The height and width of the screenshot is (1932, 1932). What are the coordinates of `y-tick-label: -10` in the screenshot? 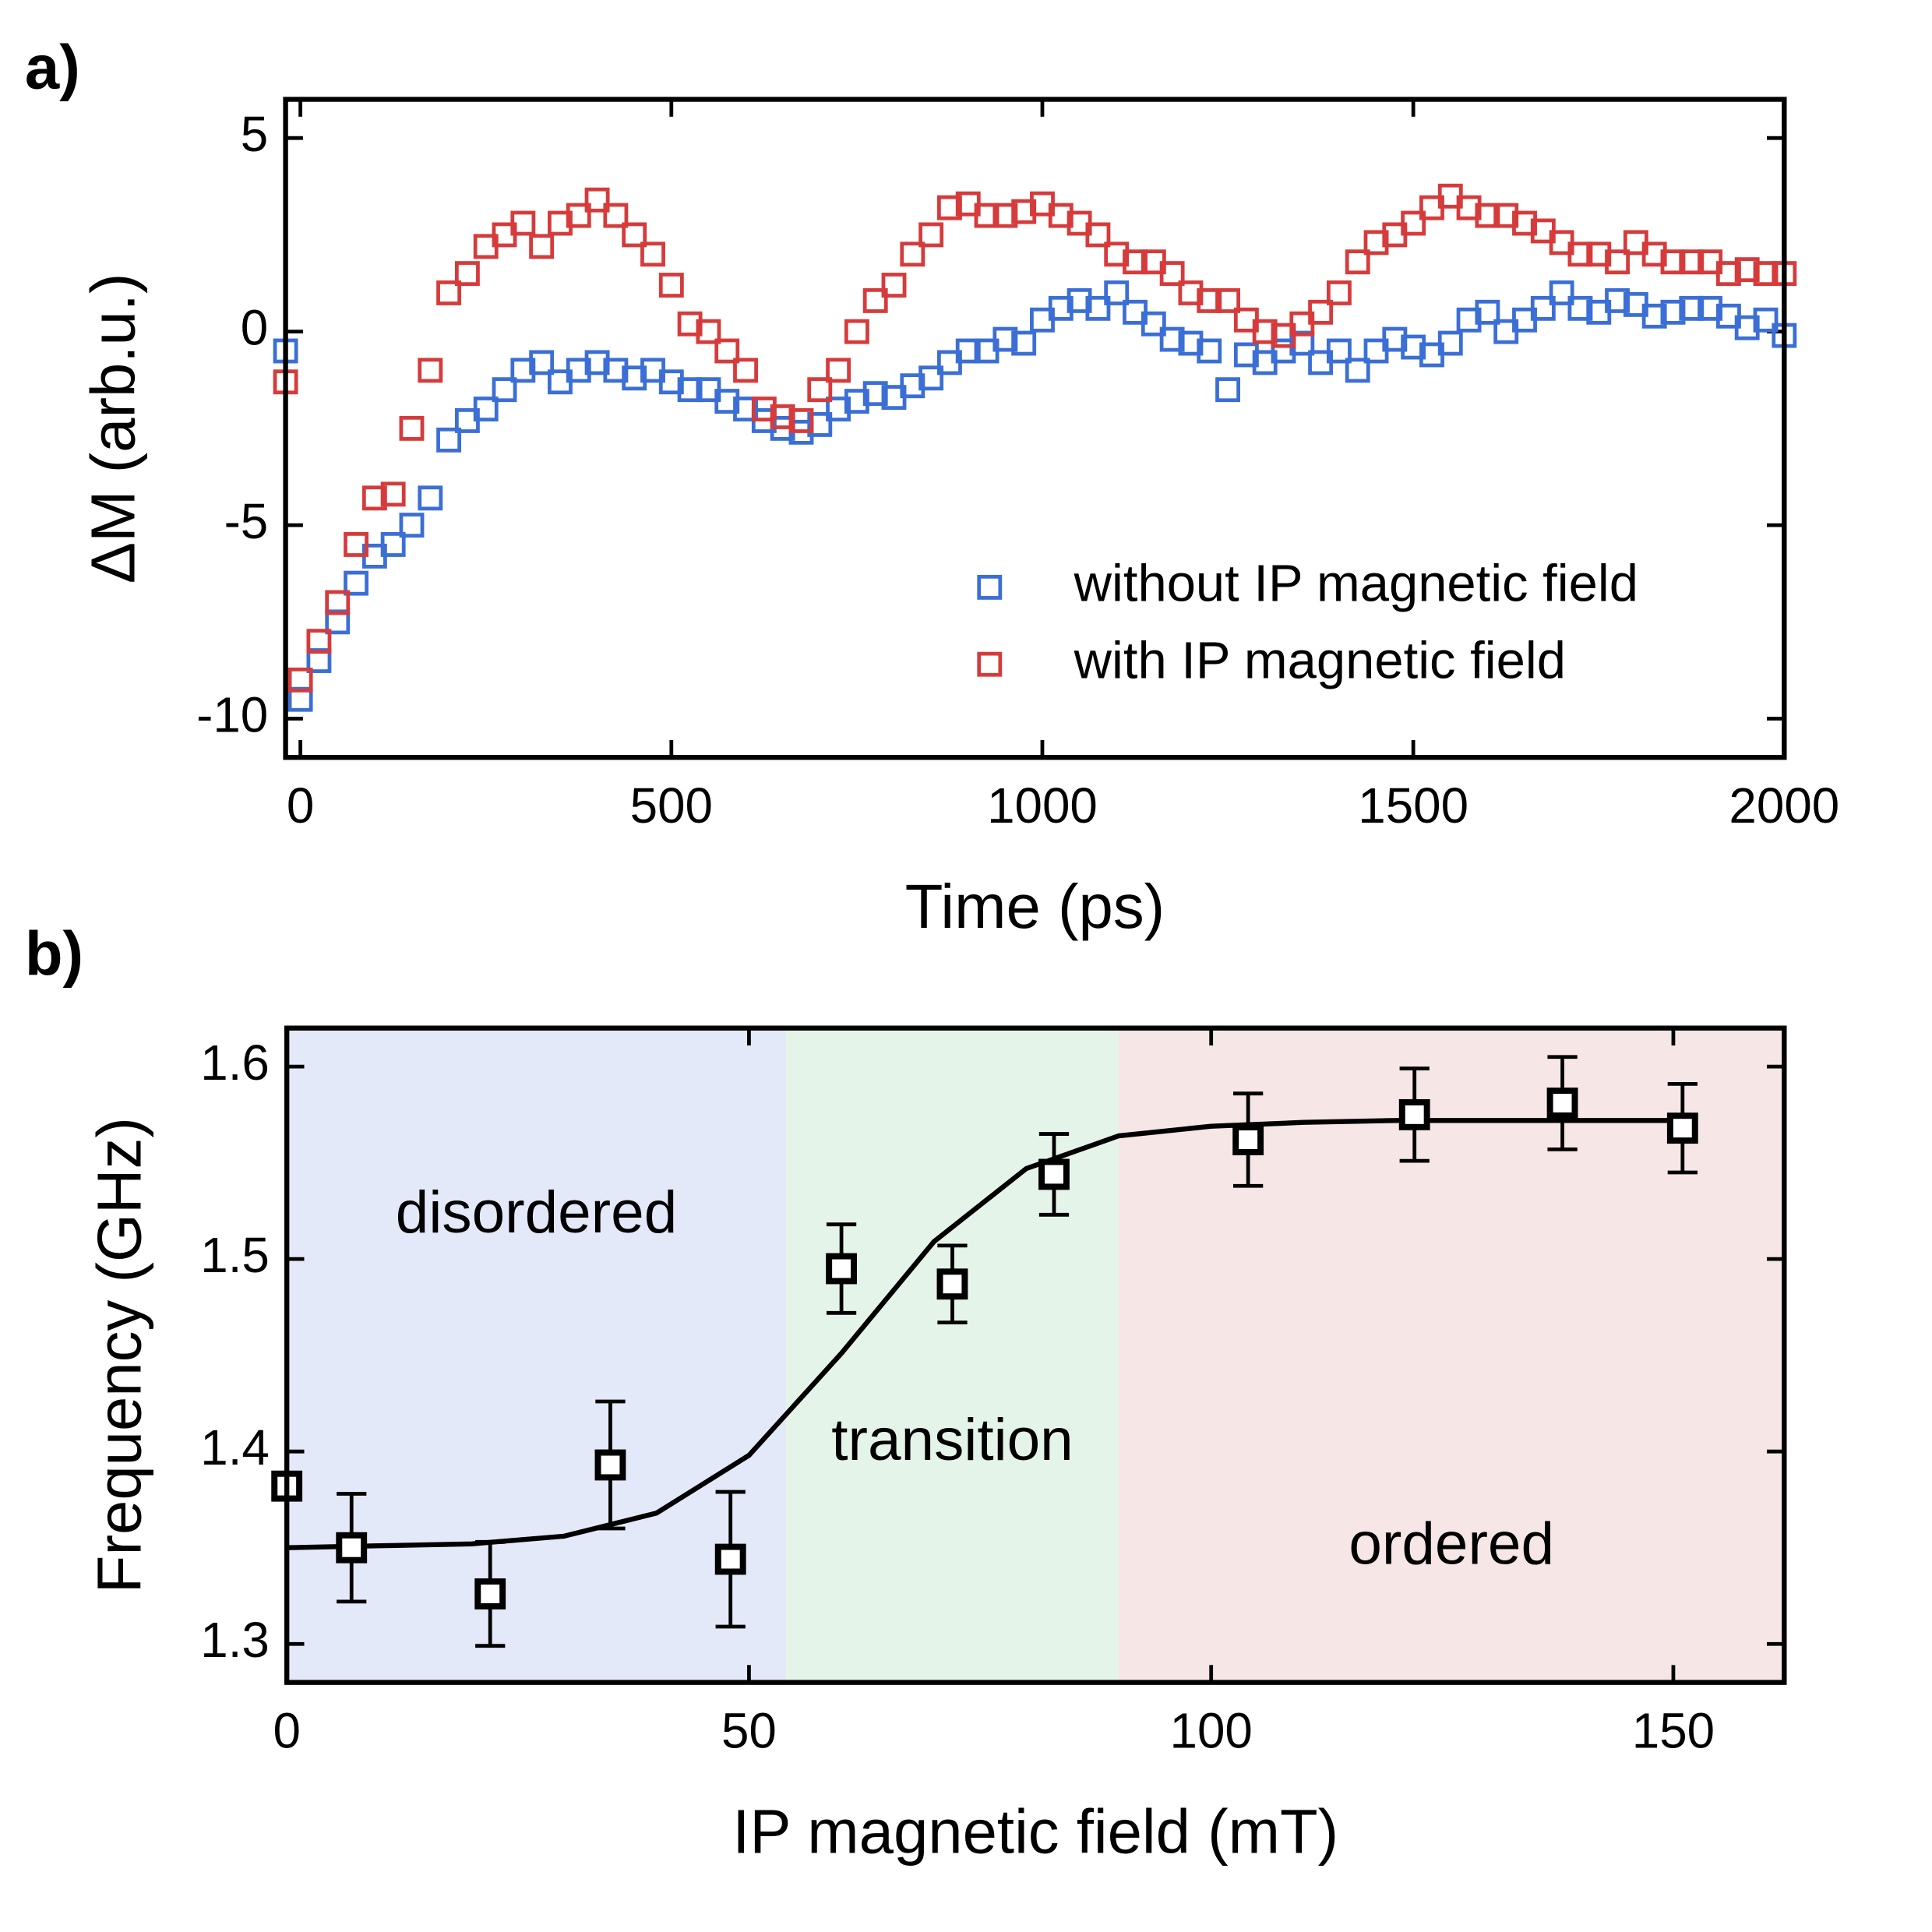 It's located at (232, 714).